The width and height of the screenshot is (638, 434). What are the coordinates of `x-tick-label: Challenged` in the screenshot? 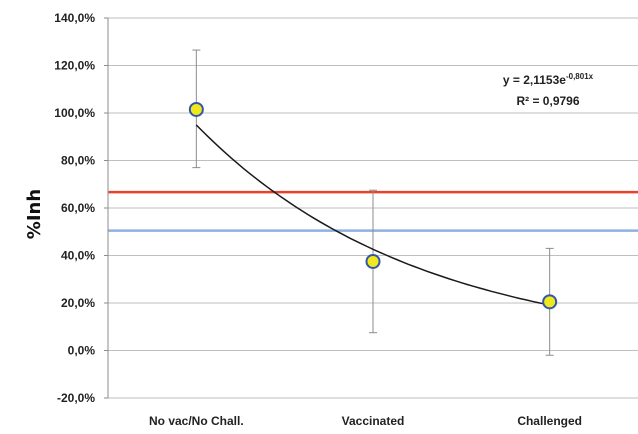 It's located at (549, 421).